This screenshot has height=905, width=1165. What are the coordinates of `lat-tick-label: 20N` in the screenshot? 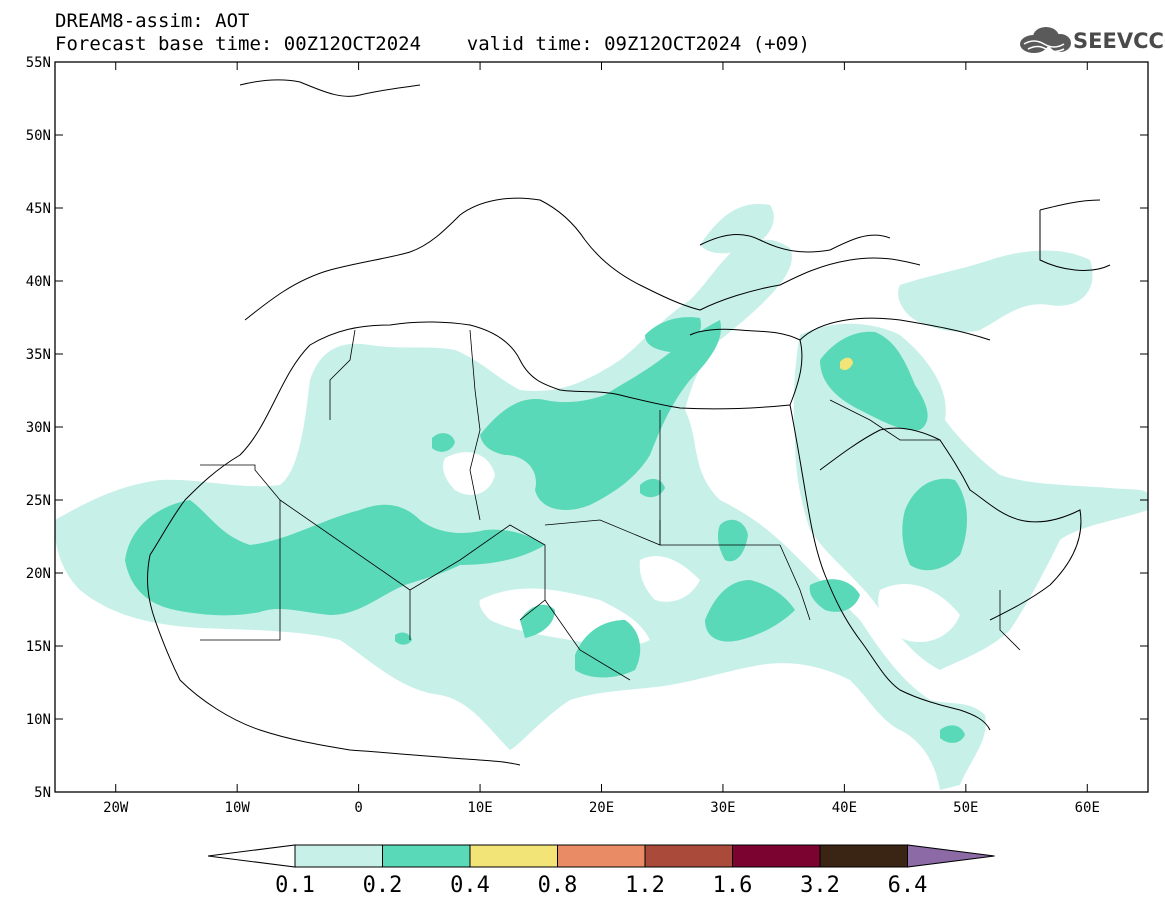 It's located at (38, 574).